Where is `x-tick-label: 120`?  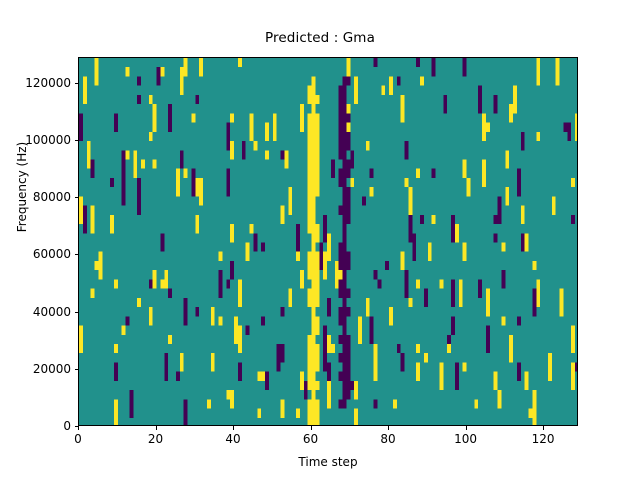 x-tick-label: 120 is located at coordinates (543, 439).